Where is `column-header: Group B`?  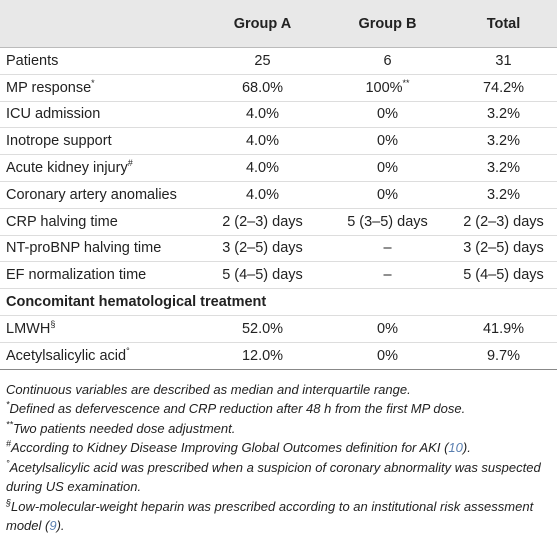
column-header: Group B is located at coordinates (387, 23).